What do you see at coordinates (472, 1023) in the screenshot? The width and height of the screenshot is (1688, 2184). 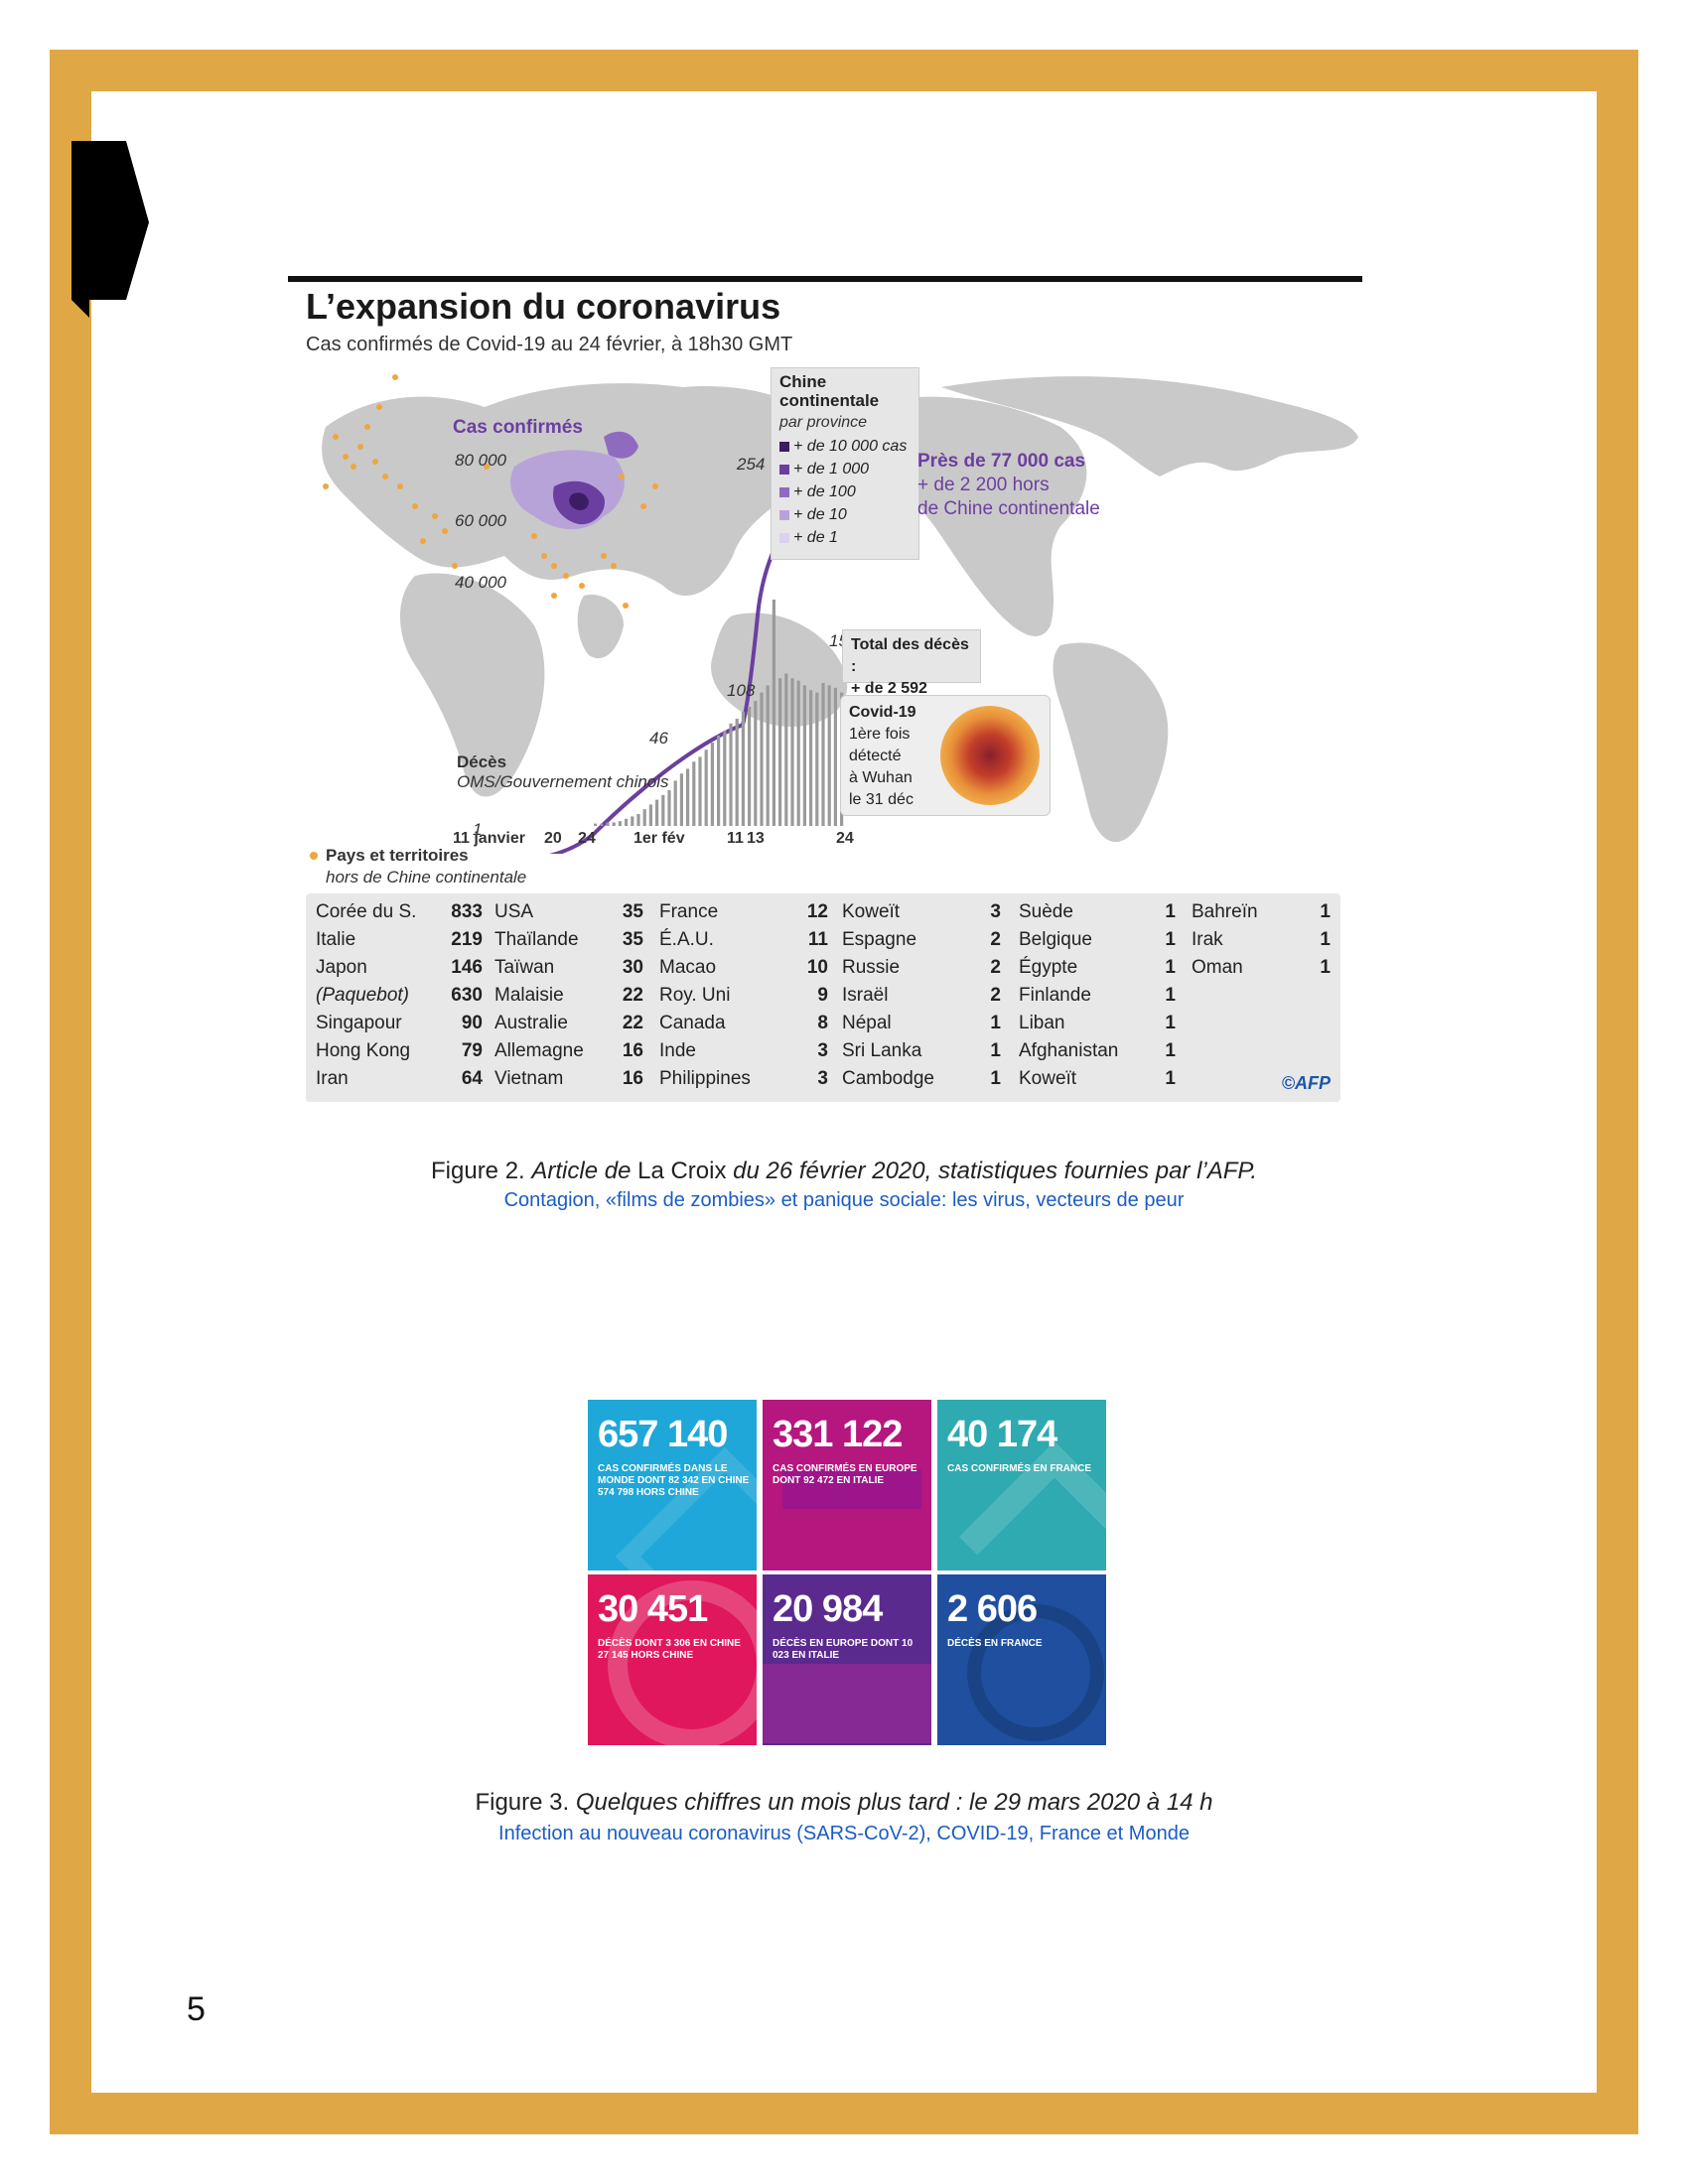 I see `country-count: 90` at bounding box center [472, 1023].